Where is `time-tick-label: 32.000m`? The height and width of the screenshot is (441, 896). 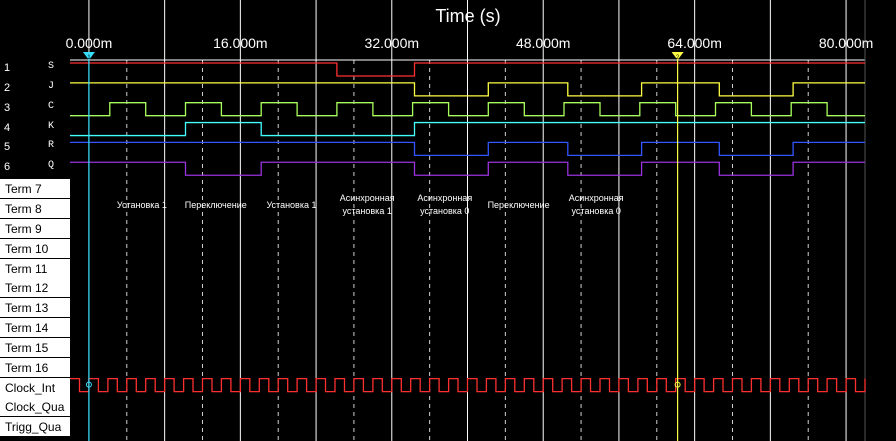 time-tick-label: 32.000m is located at coordinates (392, 43).